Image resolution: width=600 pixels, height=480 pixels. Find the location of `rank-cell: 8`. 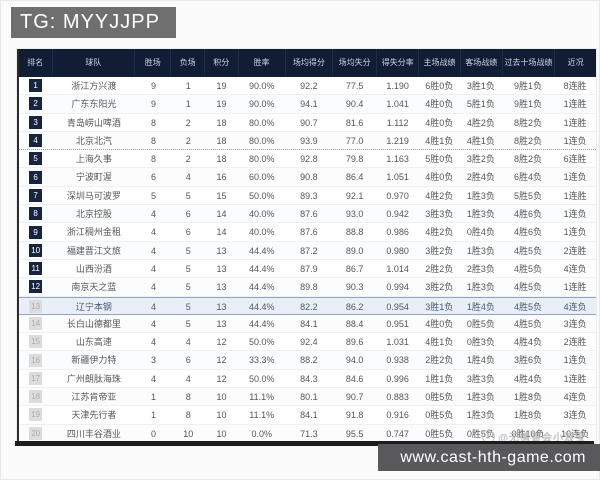

rank-cell: 8 is located at coordinates (35, 213).